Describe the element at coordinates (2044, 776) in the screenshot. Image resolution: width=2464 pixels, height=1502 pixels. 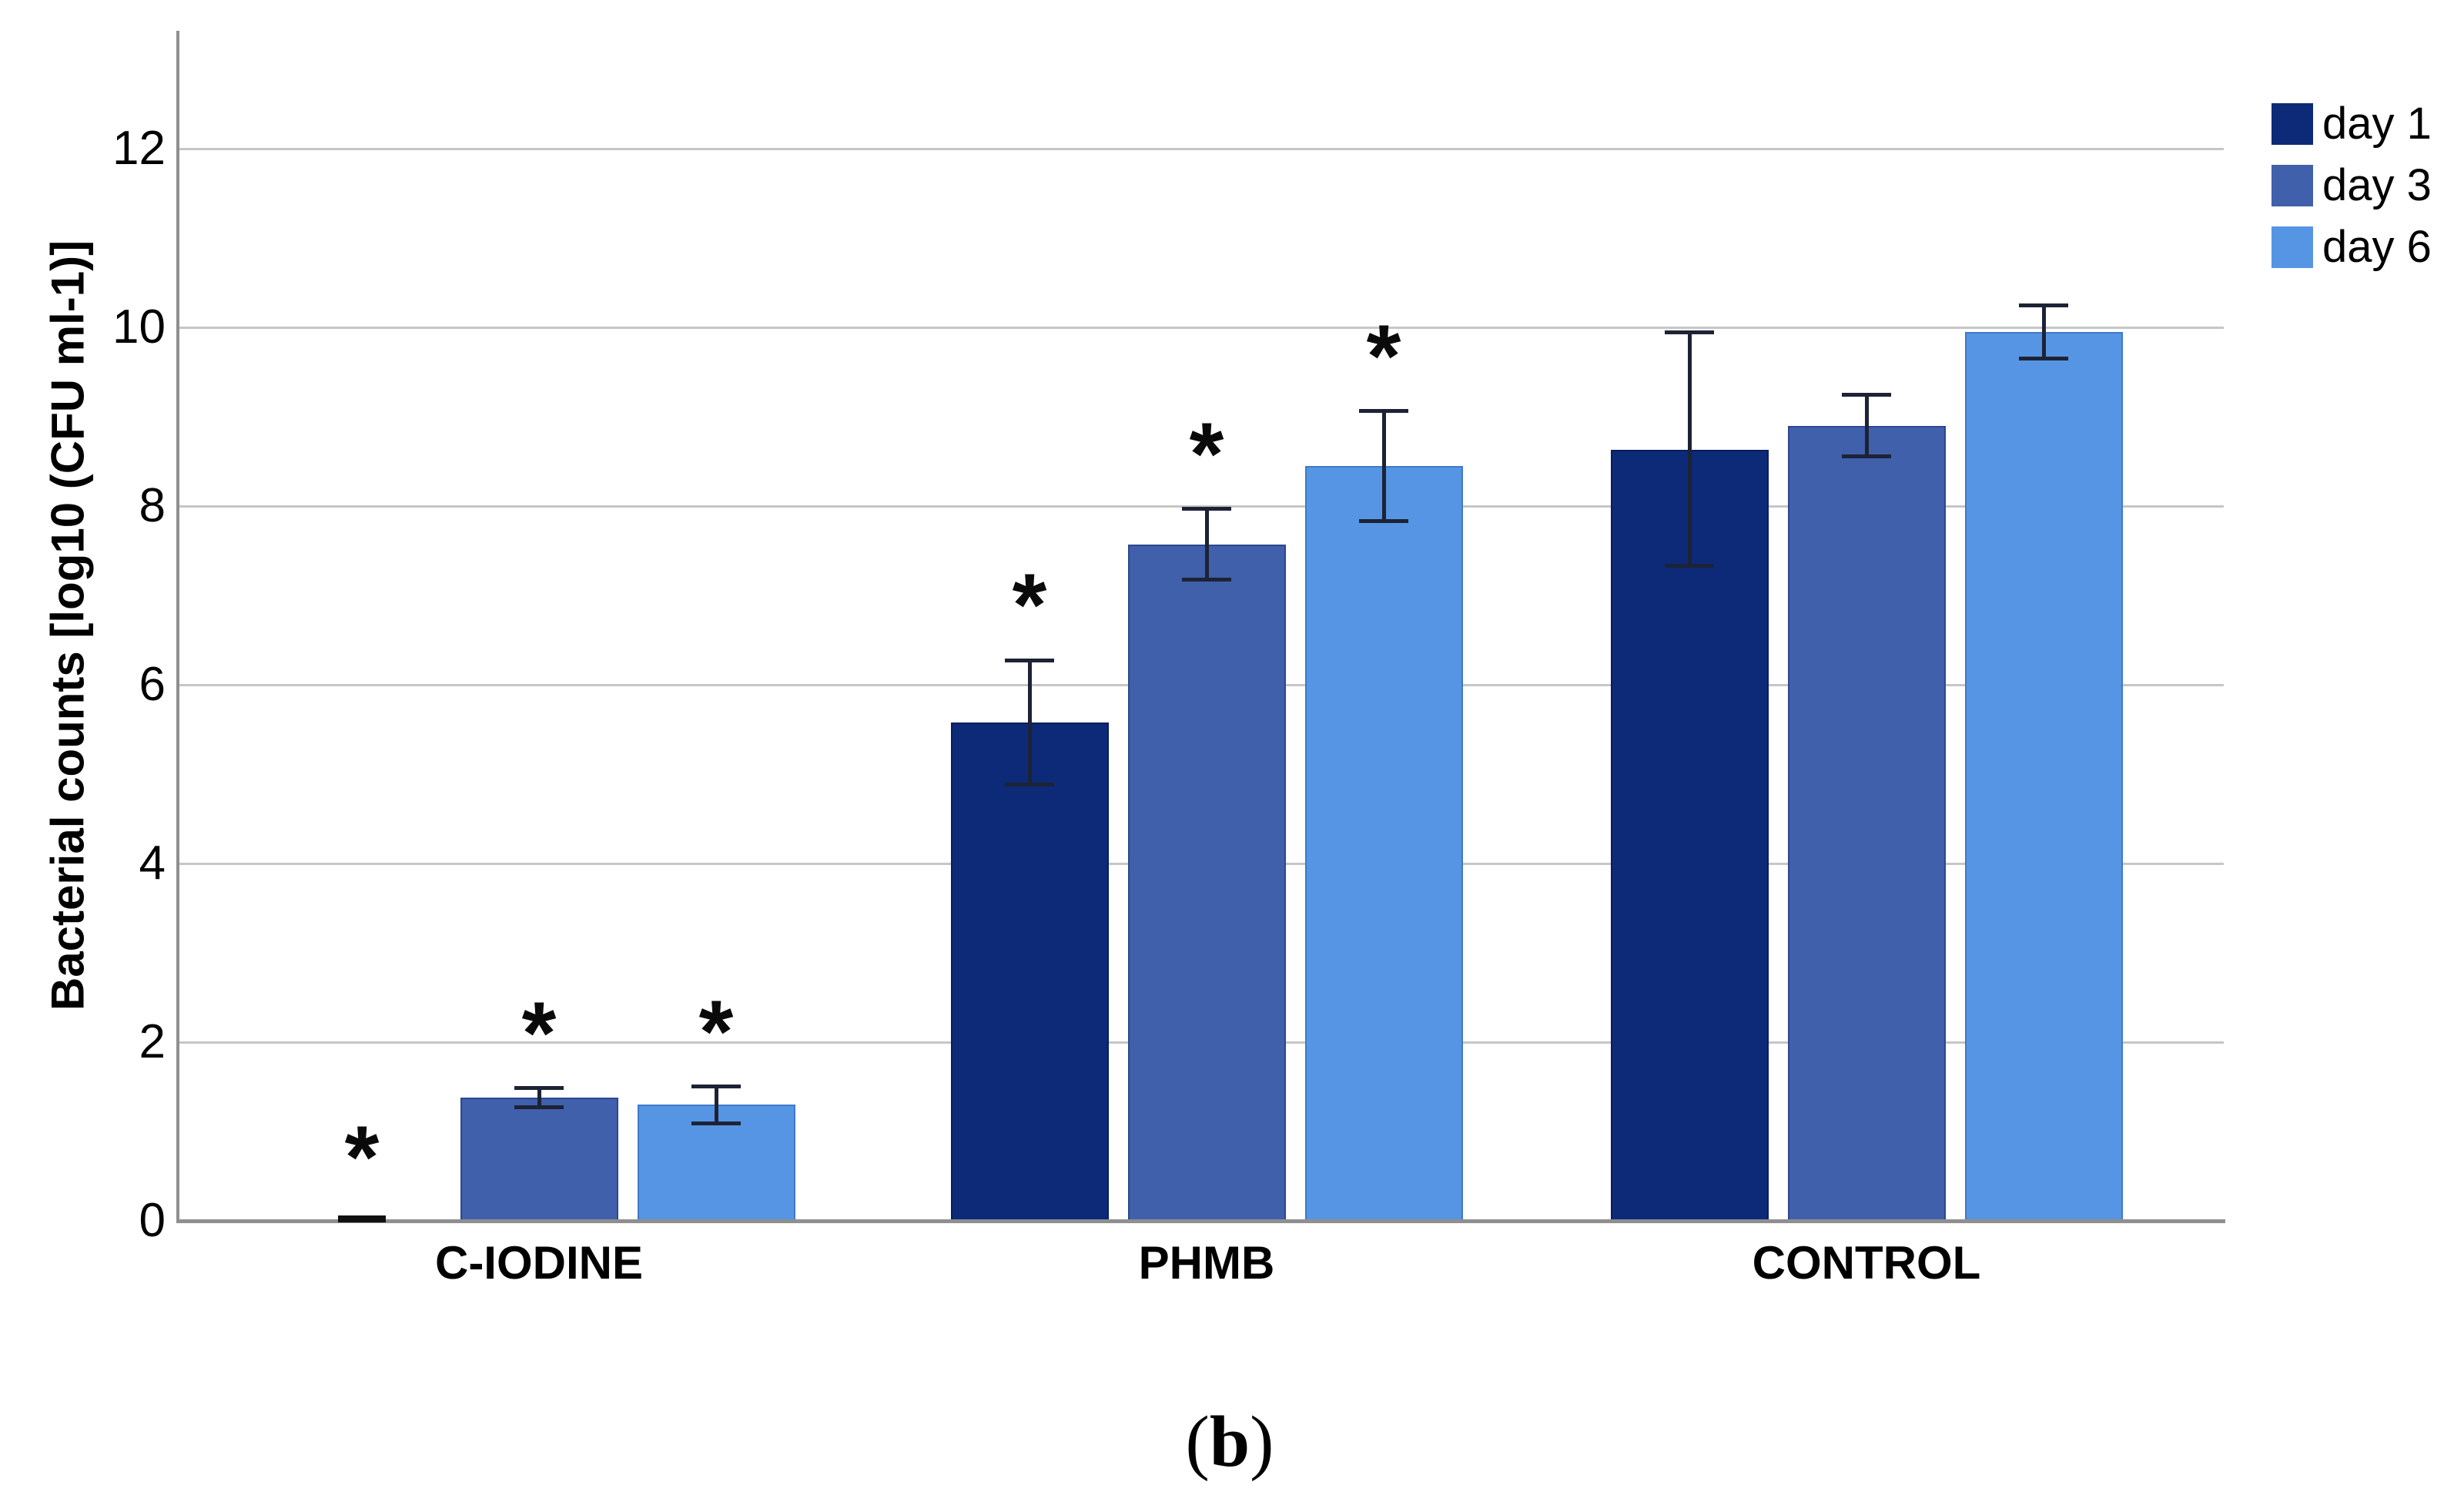
I see `bar-control-day6` at that location.